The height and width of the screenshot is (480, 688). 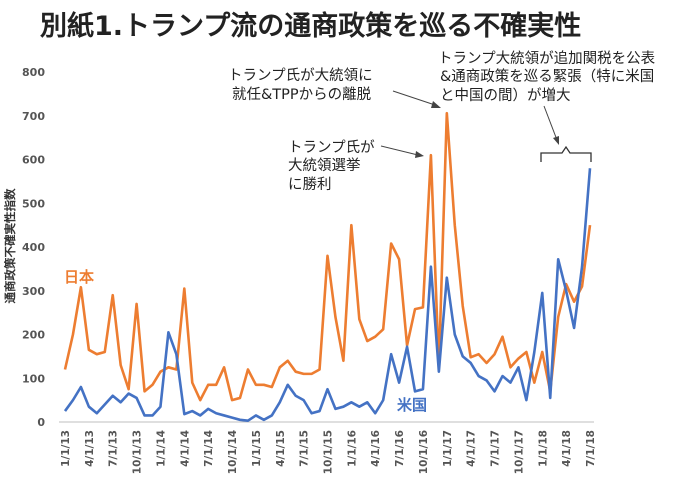 What do you see at coordinates (33, 72) in the screenshot?
I see `y-tick-label: 800` at bounding box center [33, 72].